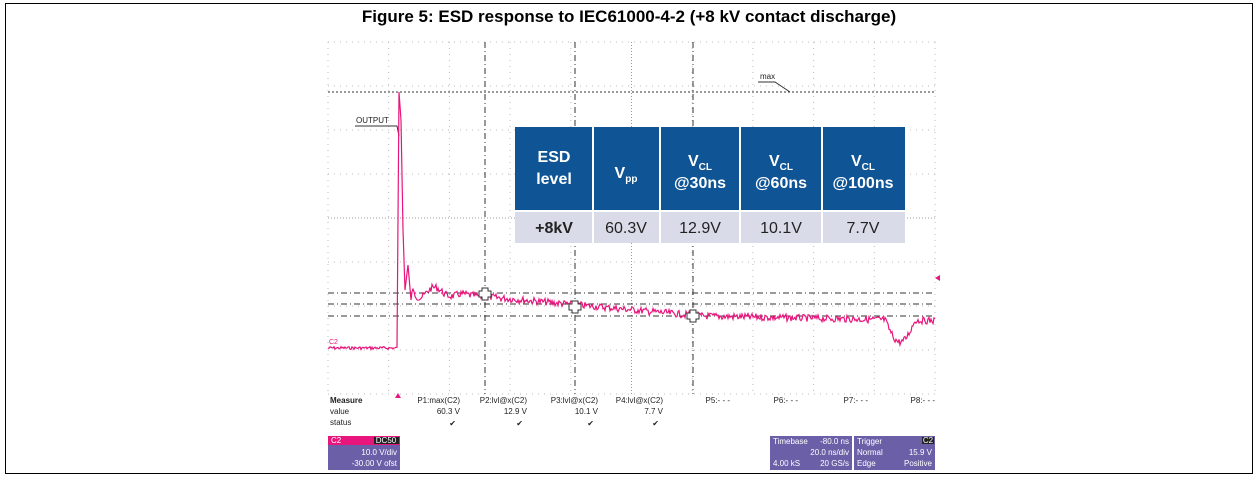 The height and width of the screenshot is (482, 1258). What do you see at coordinates (340, 411) in the screenshot?
I see `row-label: value` at bounding box center [340, 411].